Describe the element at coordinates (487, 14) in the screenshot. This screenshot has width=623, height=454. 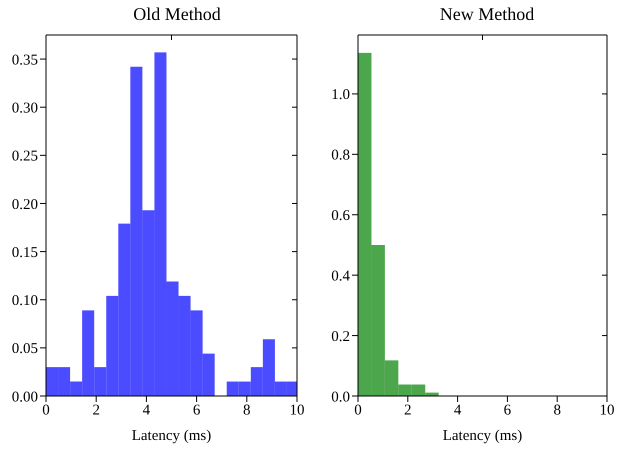
I see `chart-title: New Method` at that location.